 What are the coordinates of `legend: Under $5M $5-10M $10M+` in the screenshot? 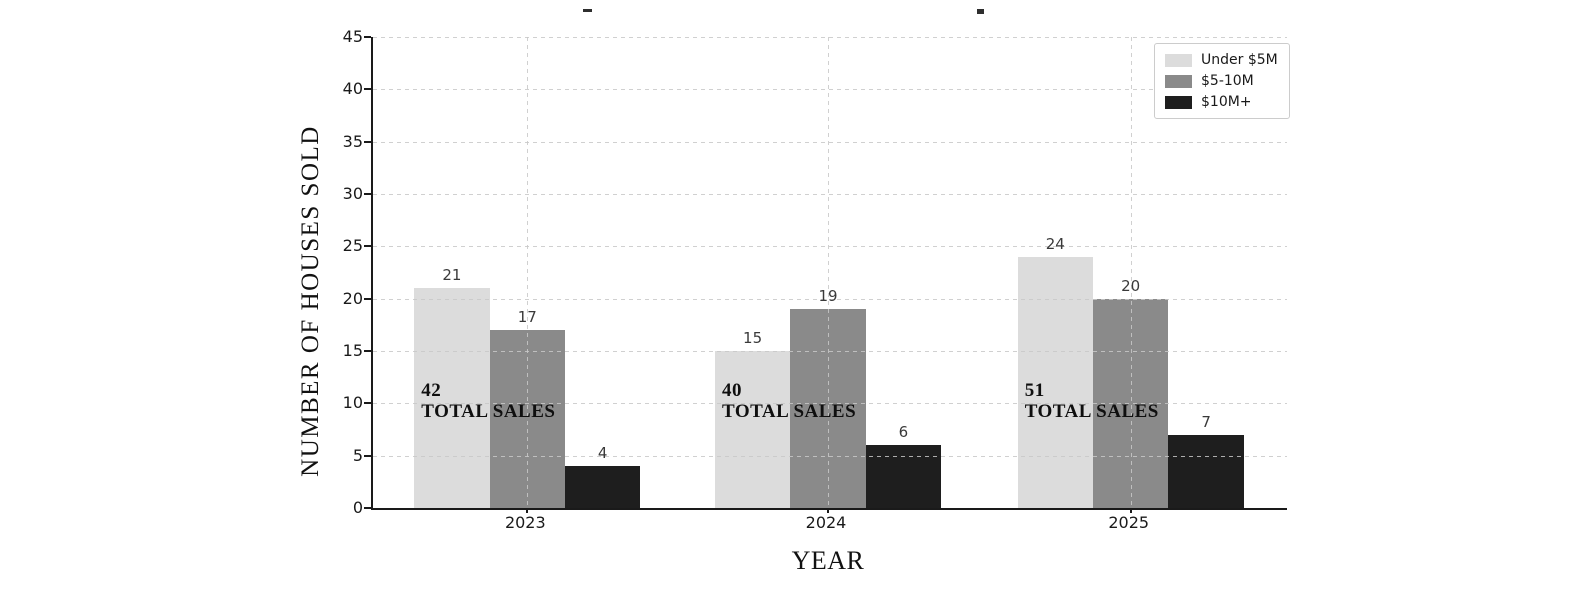 It's located at (1222, 81).